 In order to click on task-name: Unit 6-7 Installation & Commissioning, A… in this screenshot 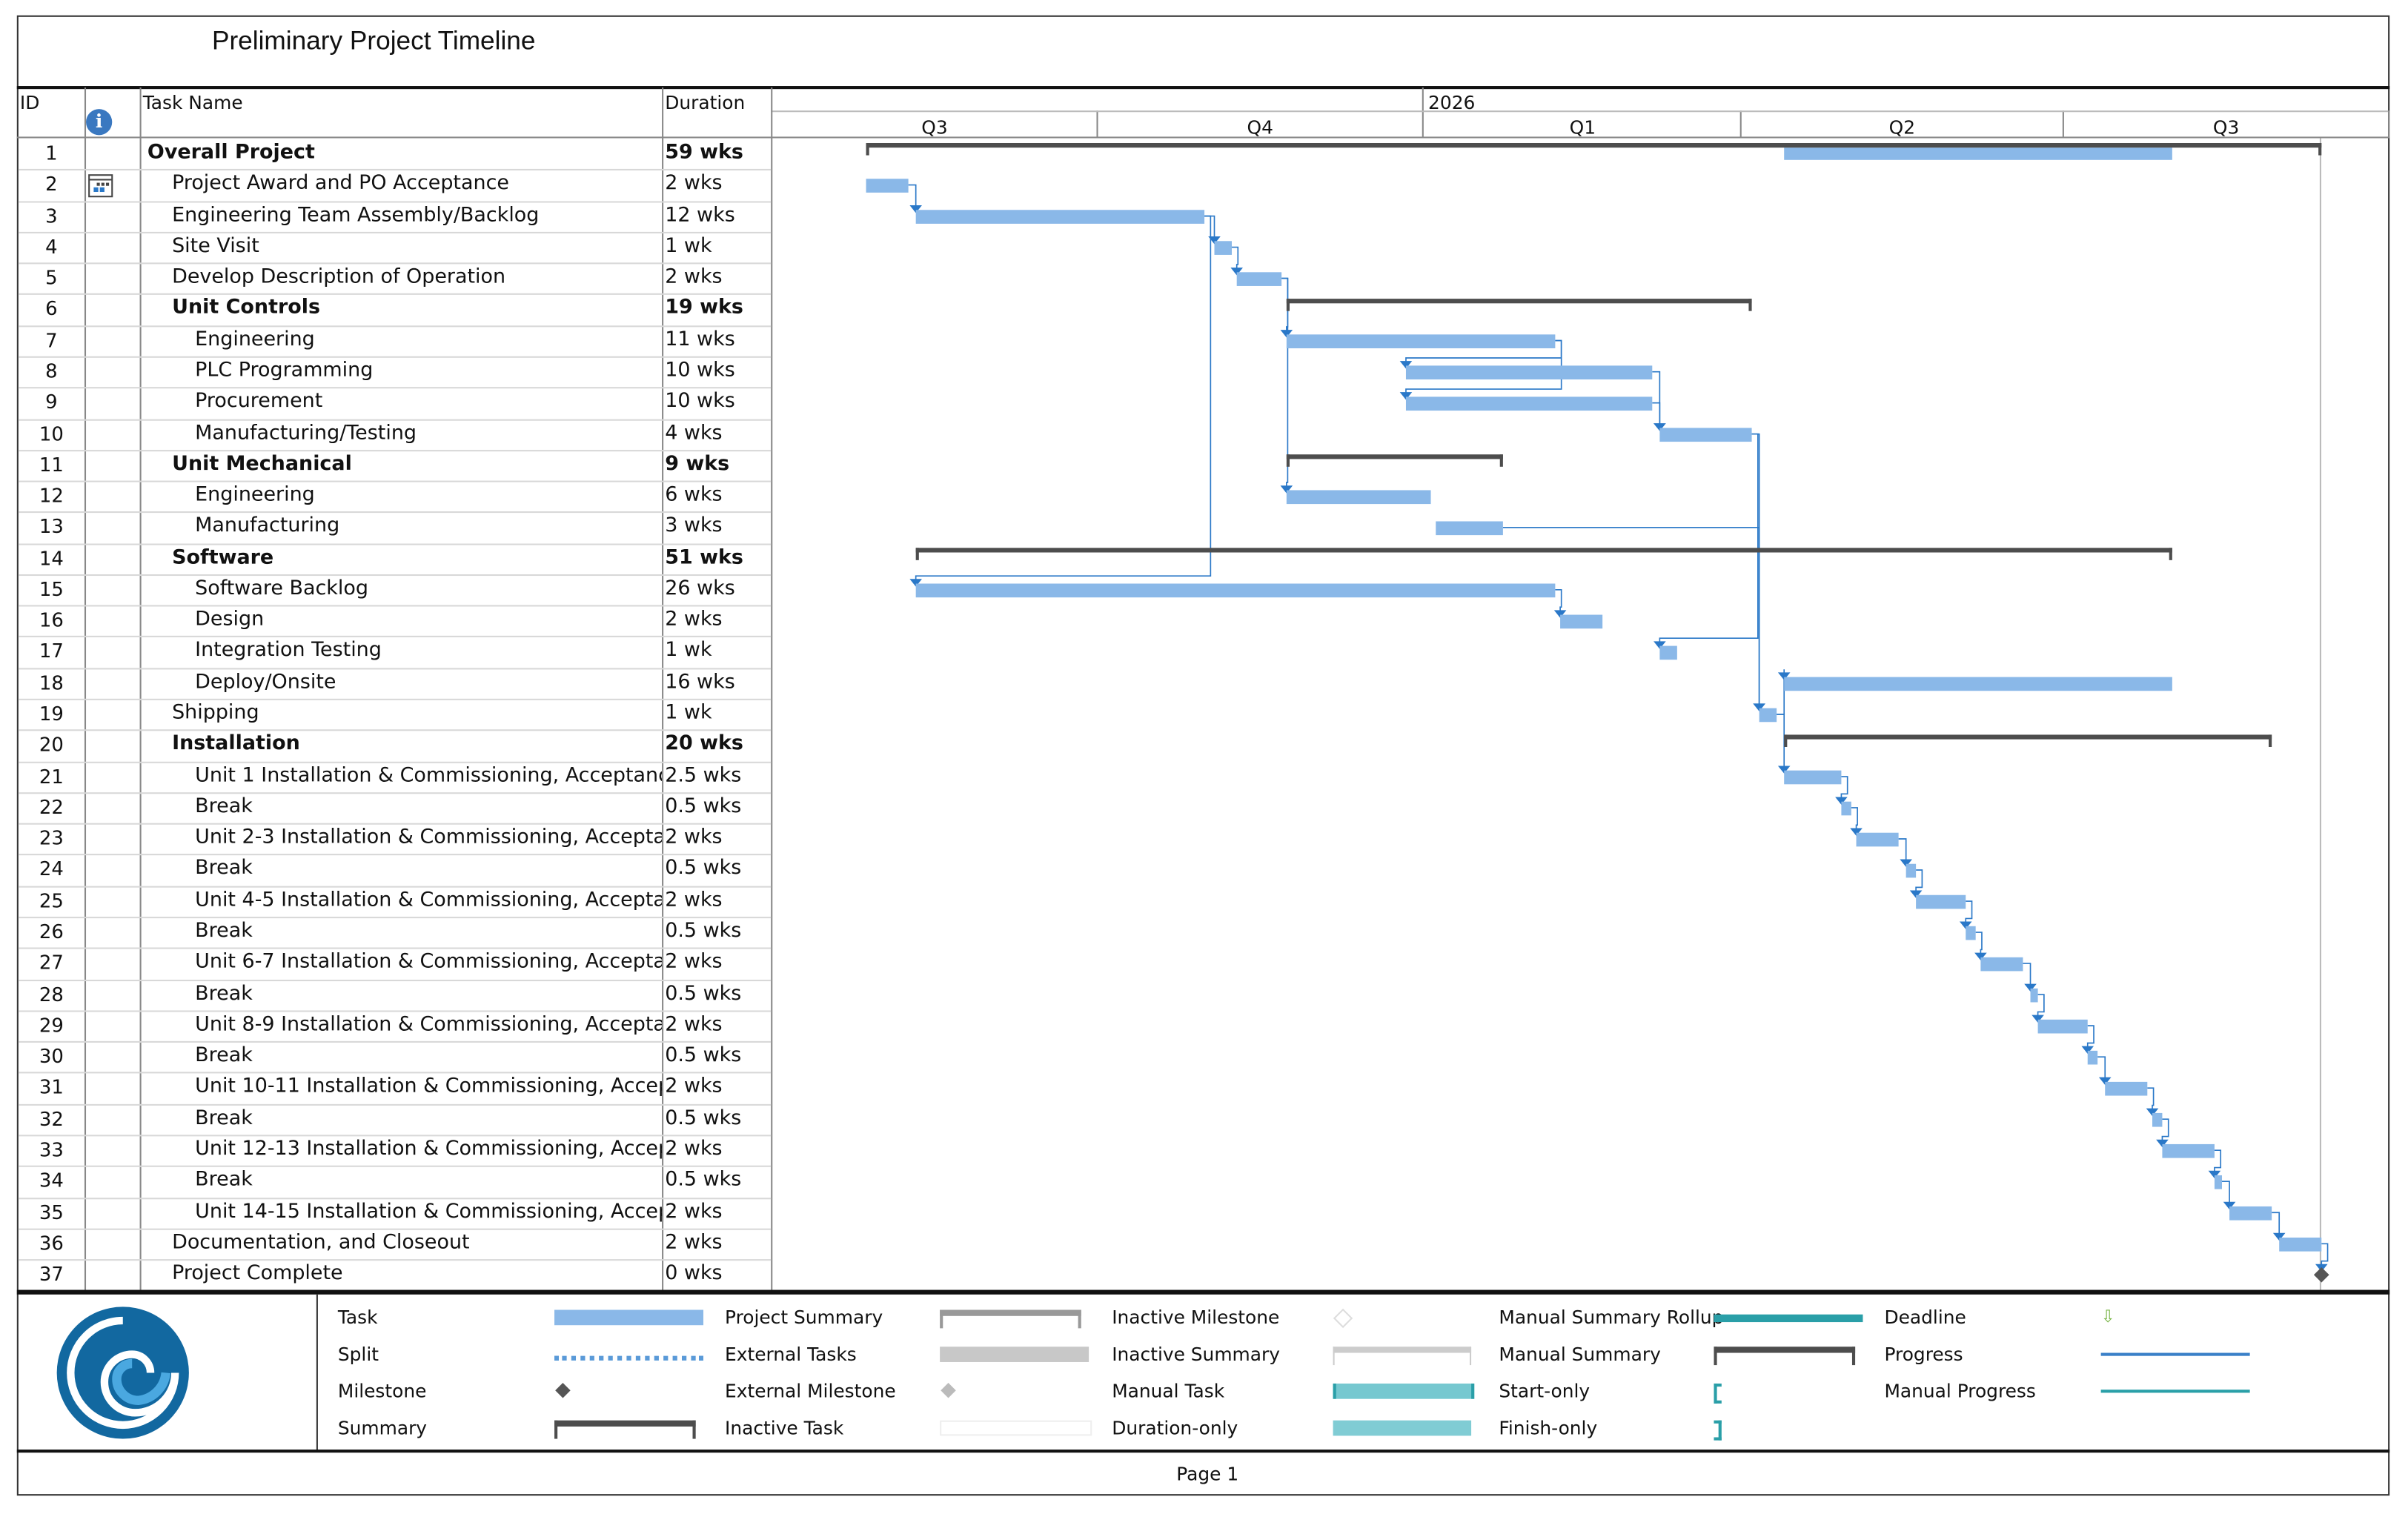, I will do `click(429, 963)`.